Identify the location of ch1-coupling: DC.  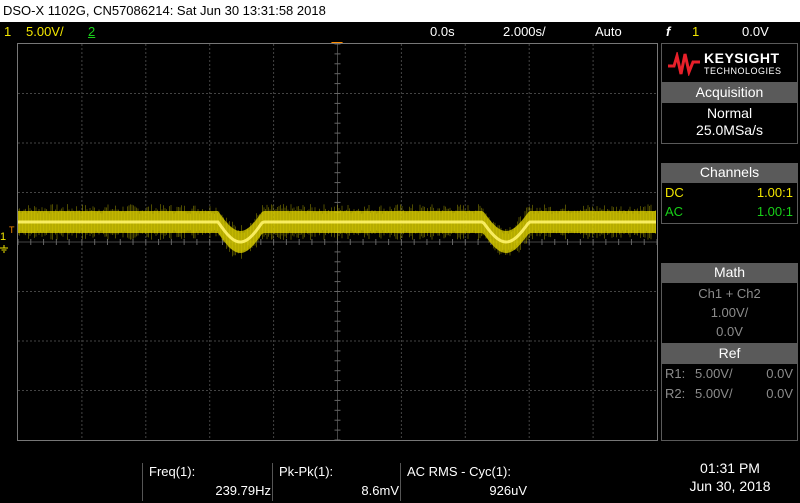
(674, 192).